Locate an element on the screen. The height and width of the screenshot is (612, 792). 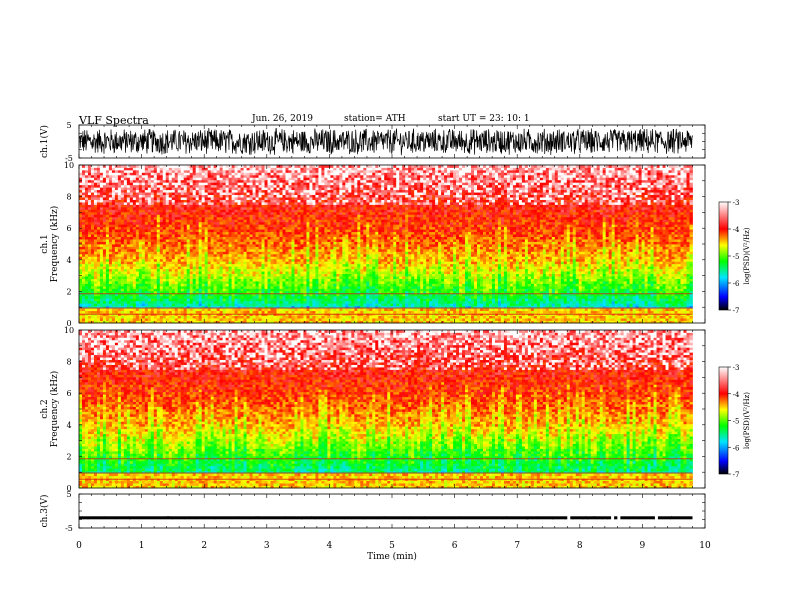
x-tick-label: 2 is located at coordinates (204, 546).